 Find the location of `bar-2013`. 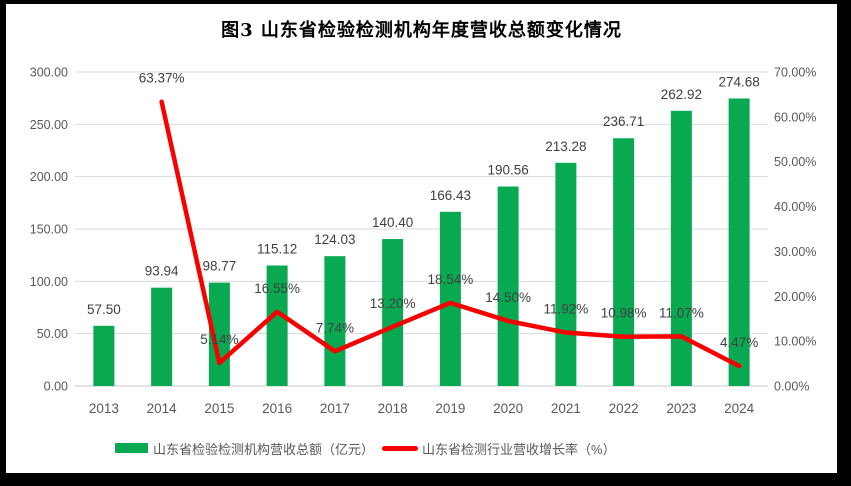

bar-2013 is located at coordinates (104, 355).